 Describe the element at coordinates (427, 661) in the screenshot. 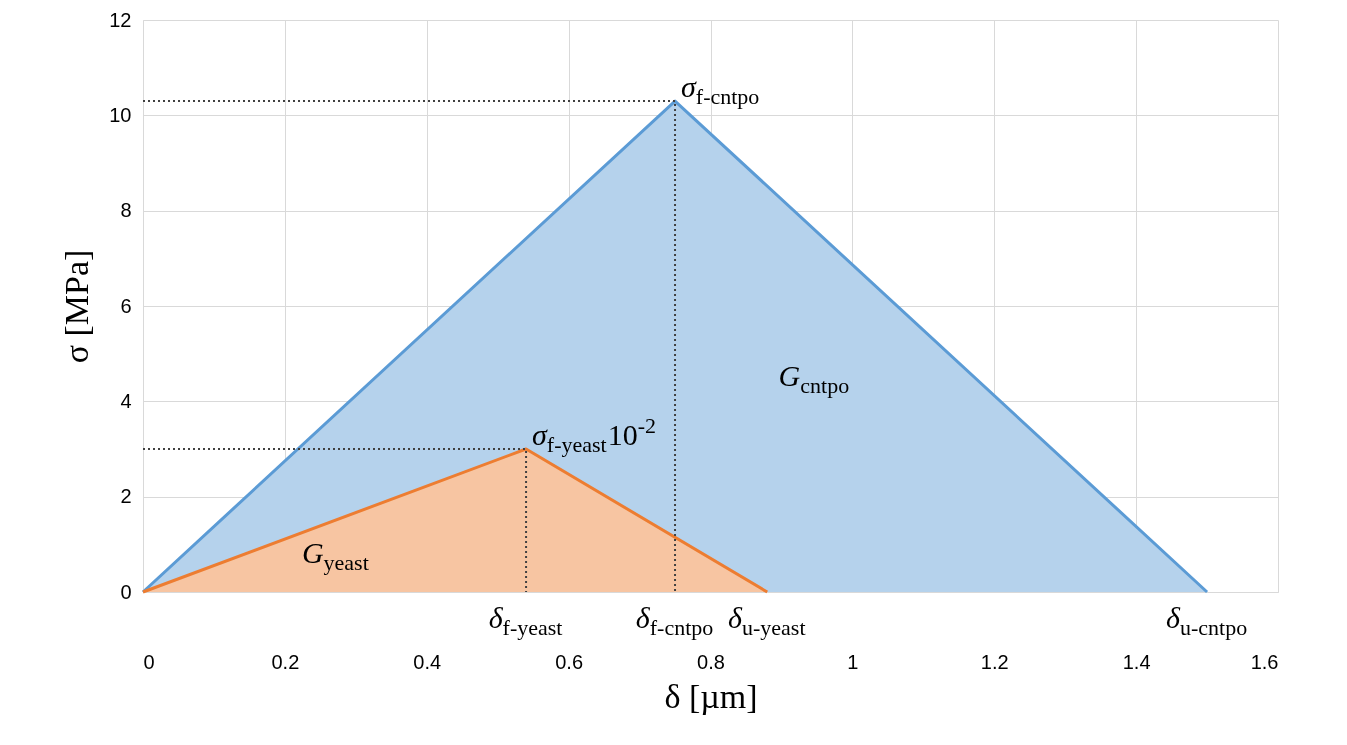

I see `x-tick-label: 0.4` at that location.